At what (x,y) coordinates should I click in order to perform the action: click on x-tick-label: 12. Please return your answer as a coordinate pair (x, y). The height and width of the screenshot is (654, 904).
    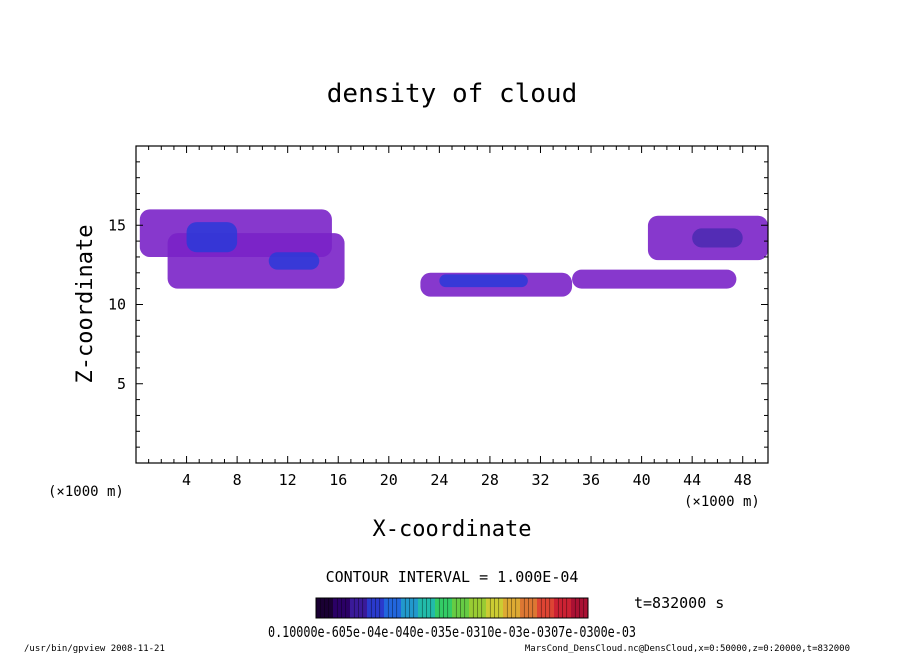
    Looking at the image, I should click on (288, 480).